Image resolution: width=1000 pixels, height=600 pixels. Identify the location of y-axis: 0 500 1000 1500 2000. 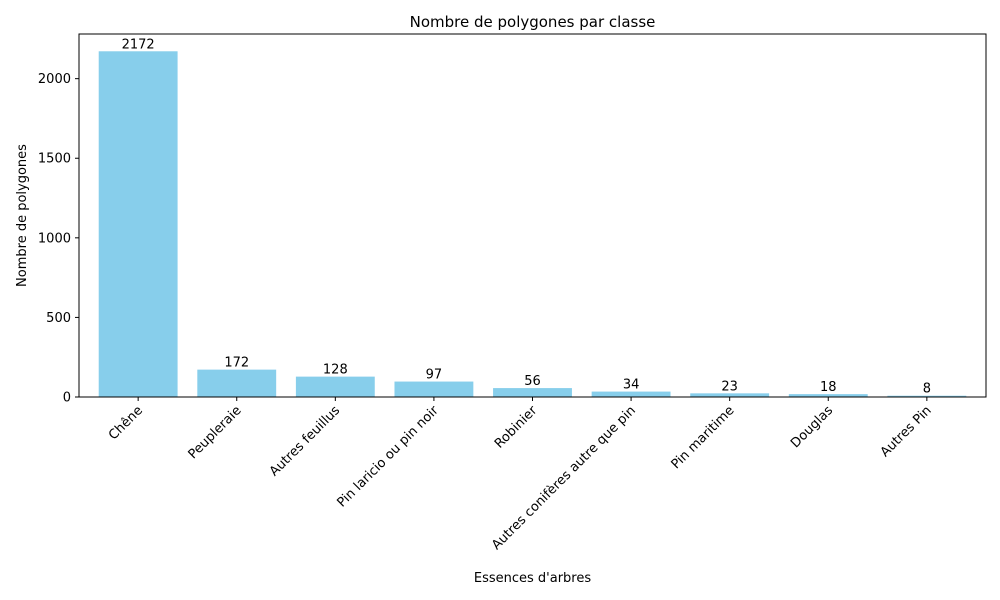
(58, 239).